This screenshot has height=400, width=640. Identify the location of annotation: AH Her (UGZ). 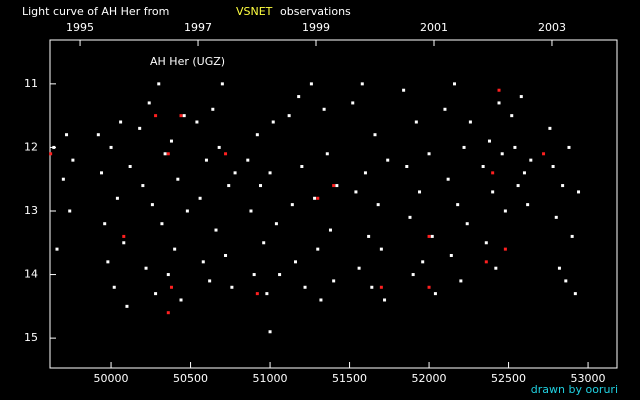
(187, 61).